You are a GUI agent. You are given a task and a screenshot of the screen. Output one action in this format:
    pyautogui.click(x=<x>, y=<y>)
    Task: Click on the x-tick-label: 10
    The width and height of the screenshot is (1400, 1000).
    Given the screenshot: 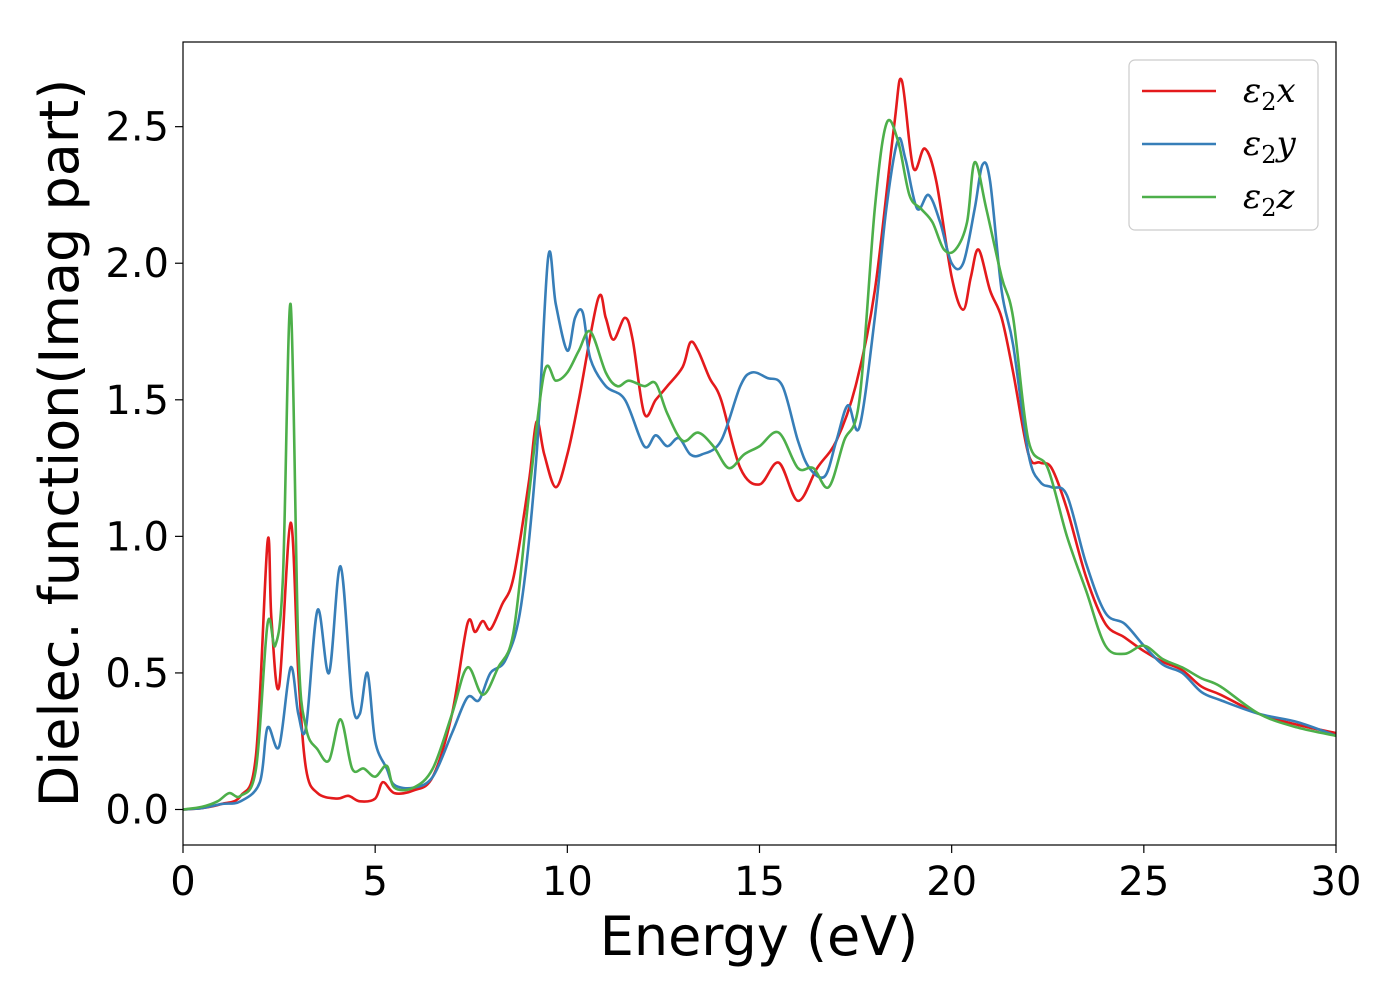 What is the action you would take?
    pyautogui.click(x=567, y=882)
    